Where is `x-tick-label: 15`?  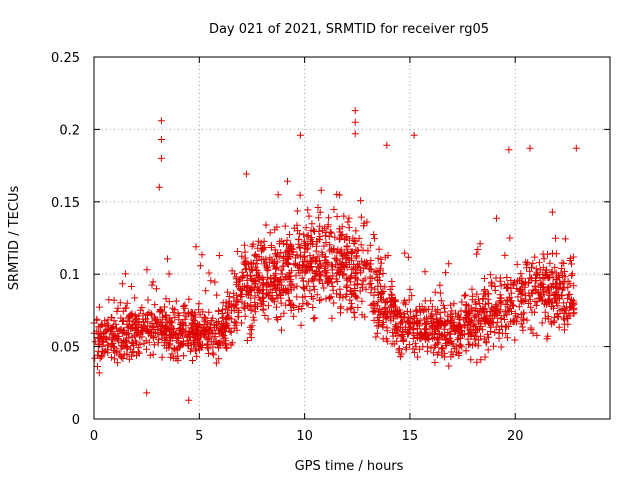 x-tick-label: 15 is located at coordinates (410, 436).